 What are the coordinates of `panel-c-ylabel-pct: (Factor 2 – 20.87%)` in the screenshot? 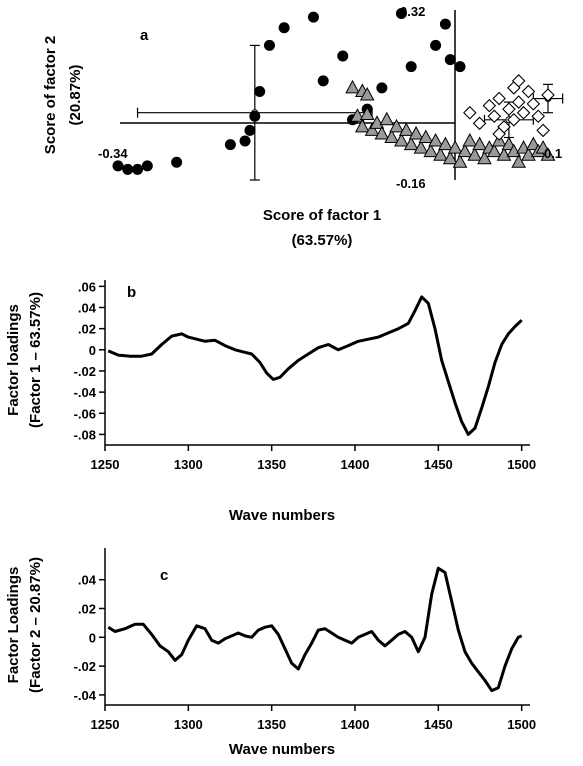 It's located at (35, 625).